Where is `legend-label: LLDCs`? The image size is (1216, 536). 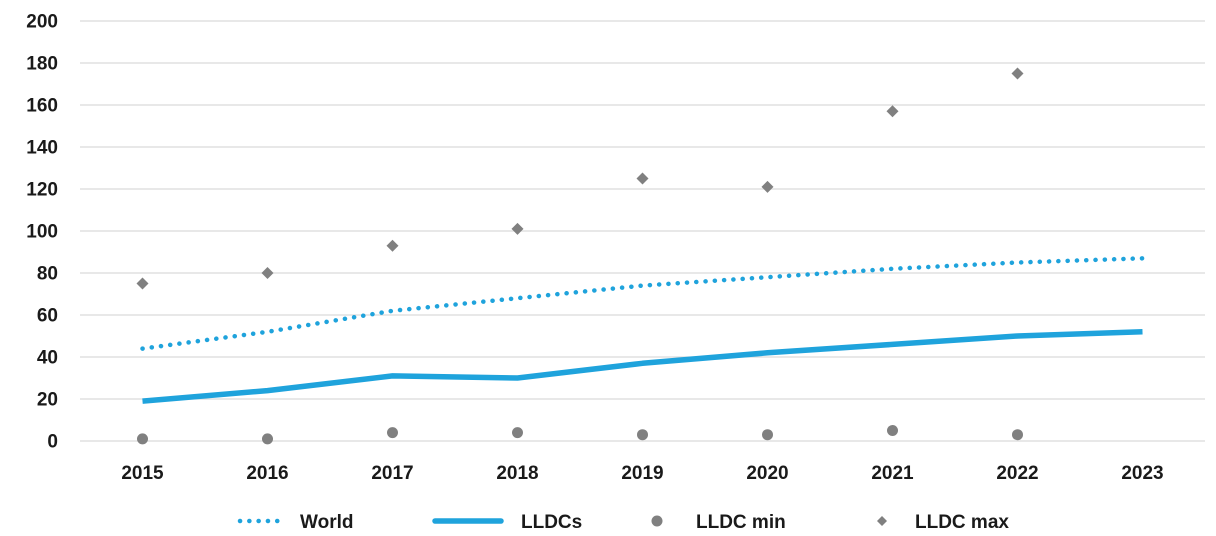
legend-label: LLDCs is located at coordinates (551, 522).